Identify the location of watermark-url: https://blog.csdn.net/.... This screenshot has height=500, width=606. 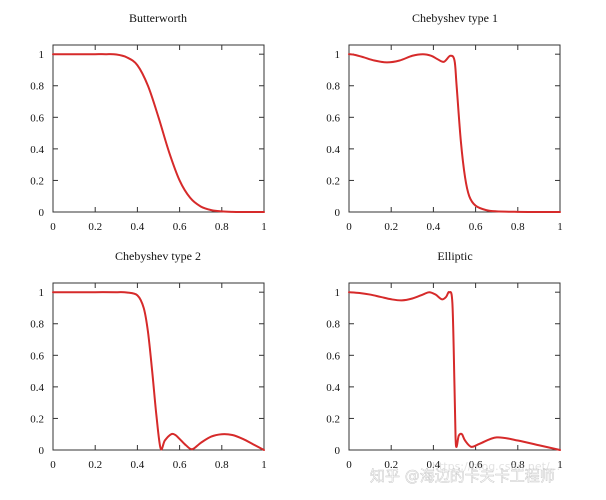
(496, 466).